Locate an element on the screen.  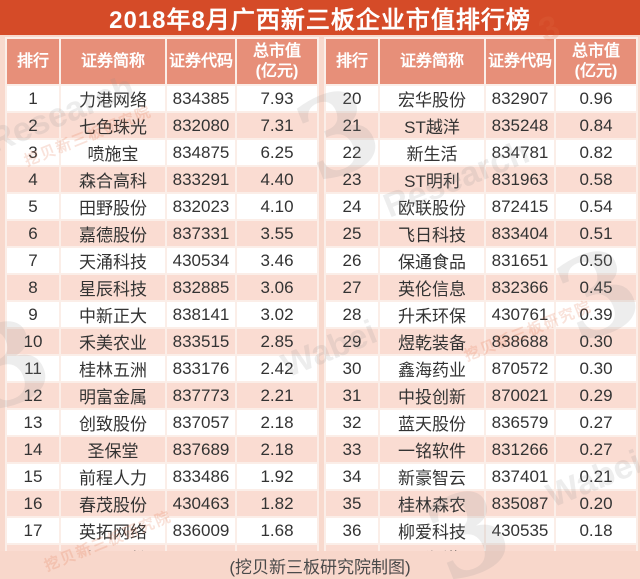
rank-cell: 34 is located at coordinates (352, 476).